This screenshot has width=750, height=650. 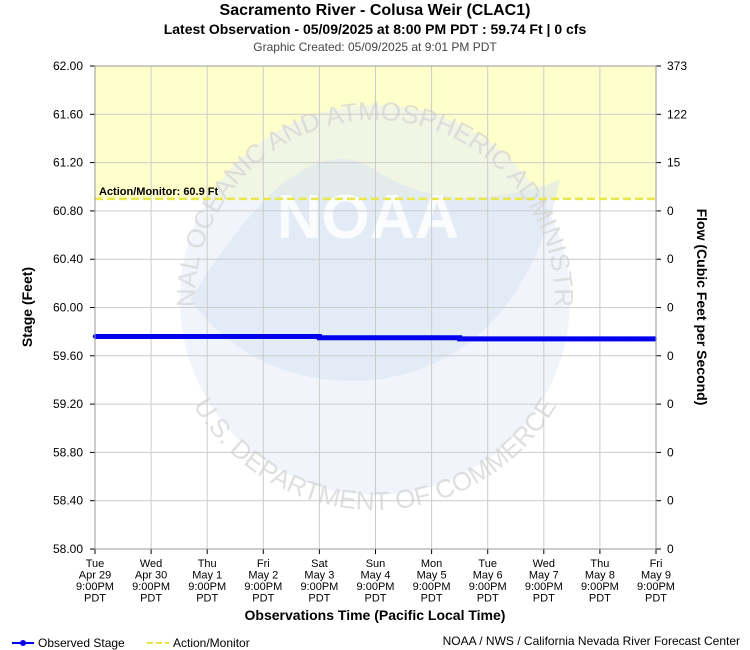 I want to click on x-tick-label: Fri May 2 9:00PM PDT, so click(x=263, y=581).